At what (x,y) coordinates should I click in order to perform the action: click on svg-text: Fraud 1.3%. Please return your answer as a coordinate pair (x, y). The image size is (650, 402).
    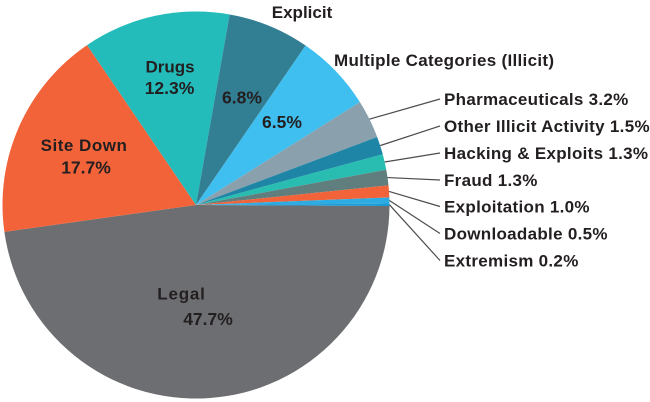
    Looking at the image, I should click on (491, 180).